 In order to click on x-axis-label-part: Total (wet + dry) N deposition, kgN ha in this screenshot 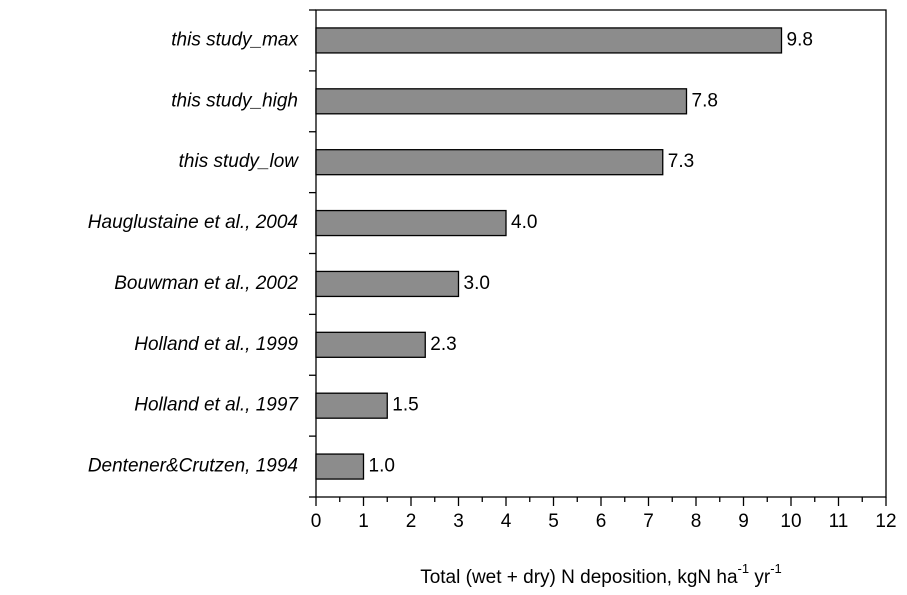, I will do `click(579, 577)`.